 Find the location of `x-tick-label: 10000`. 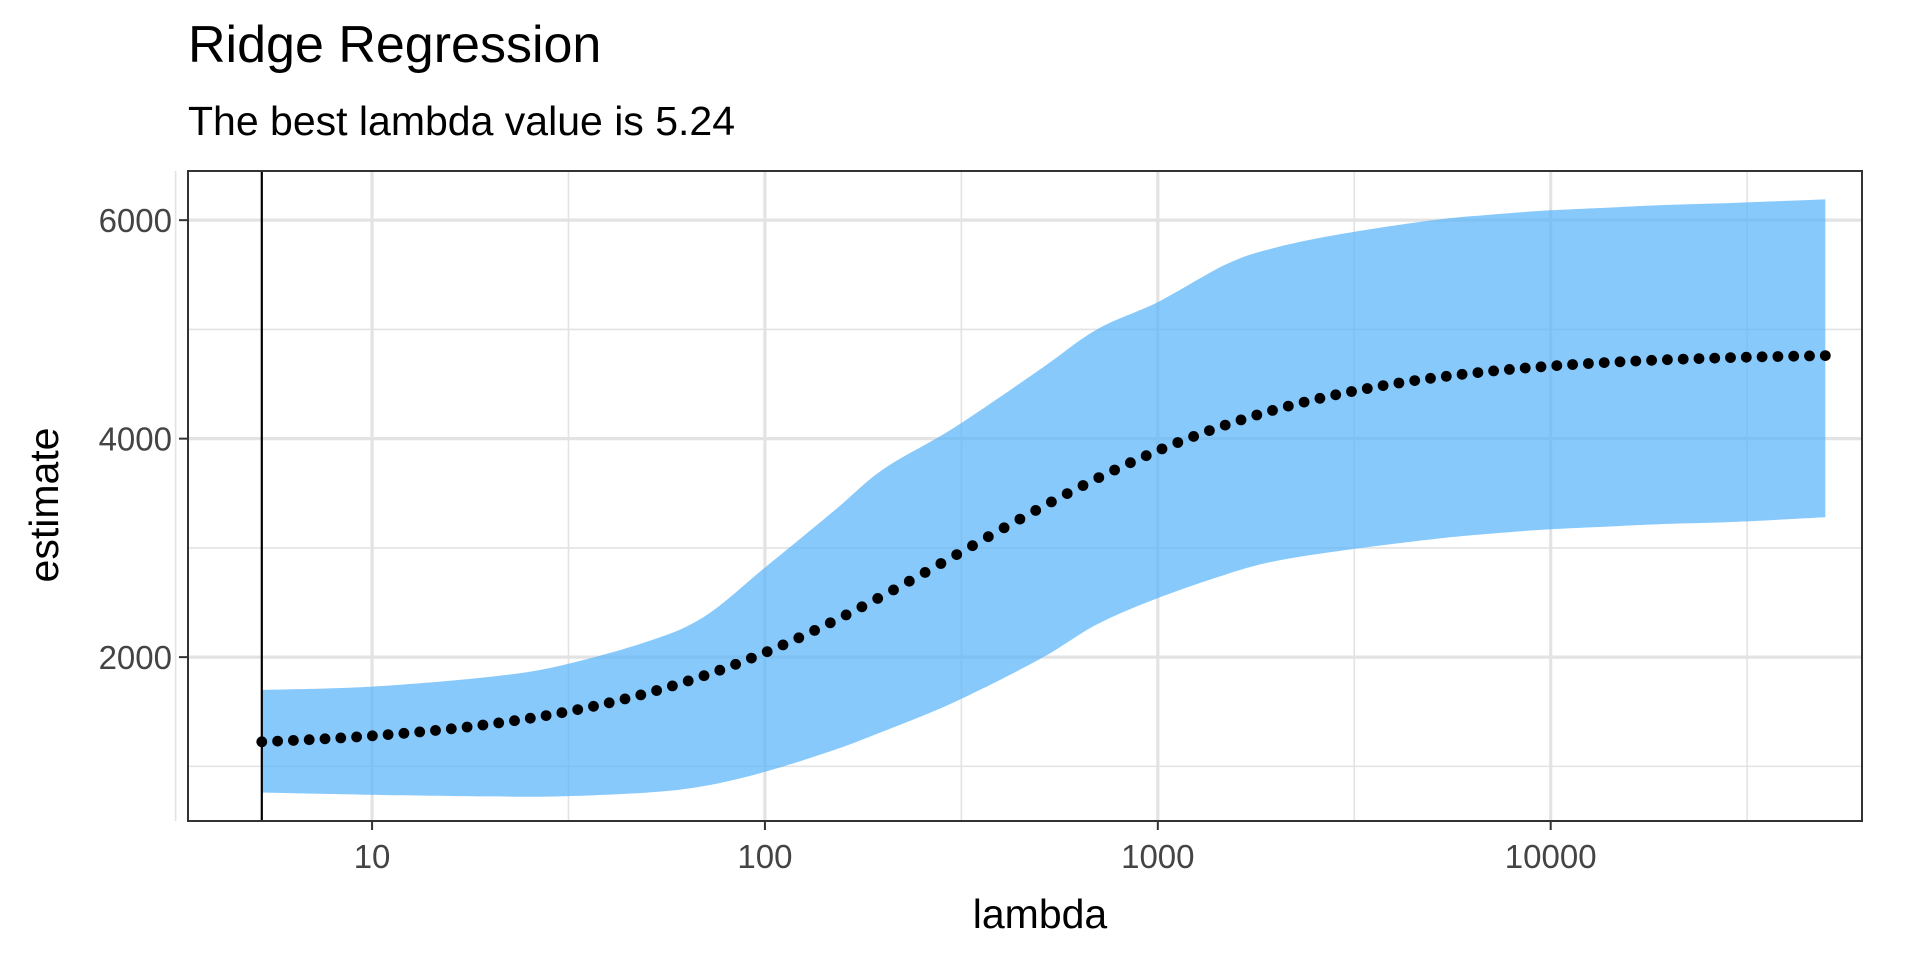

x-tick-label: 10000 is located at coordinates (1551, 856).